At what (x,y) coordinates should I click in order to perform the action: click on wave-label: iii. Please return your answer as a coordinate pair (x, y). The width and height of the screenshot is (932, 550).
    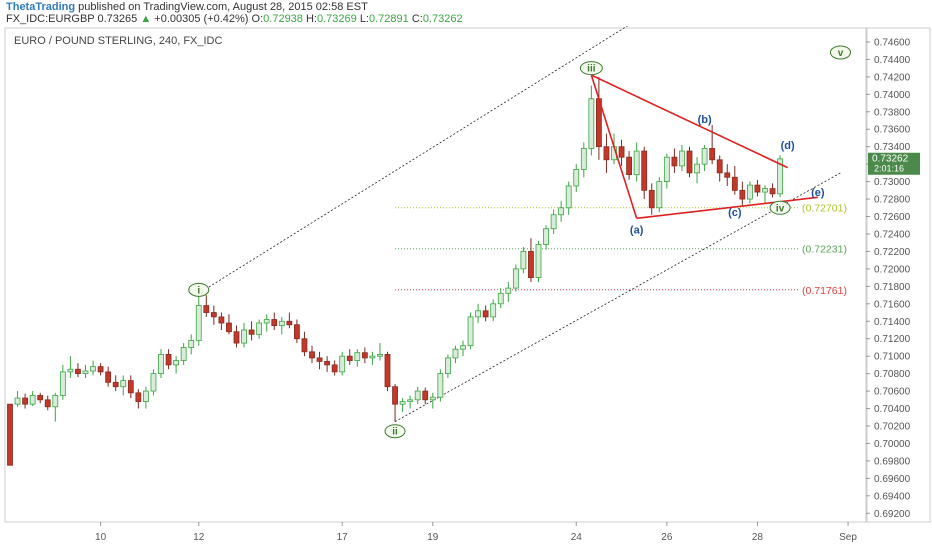
    Looking at the image, I should click on (591, 68).